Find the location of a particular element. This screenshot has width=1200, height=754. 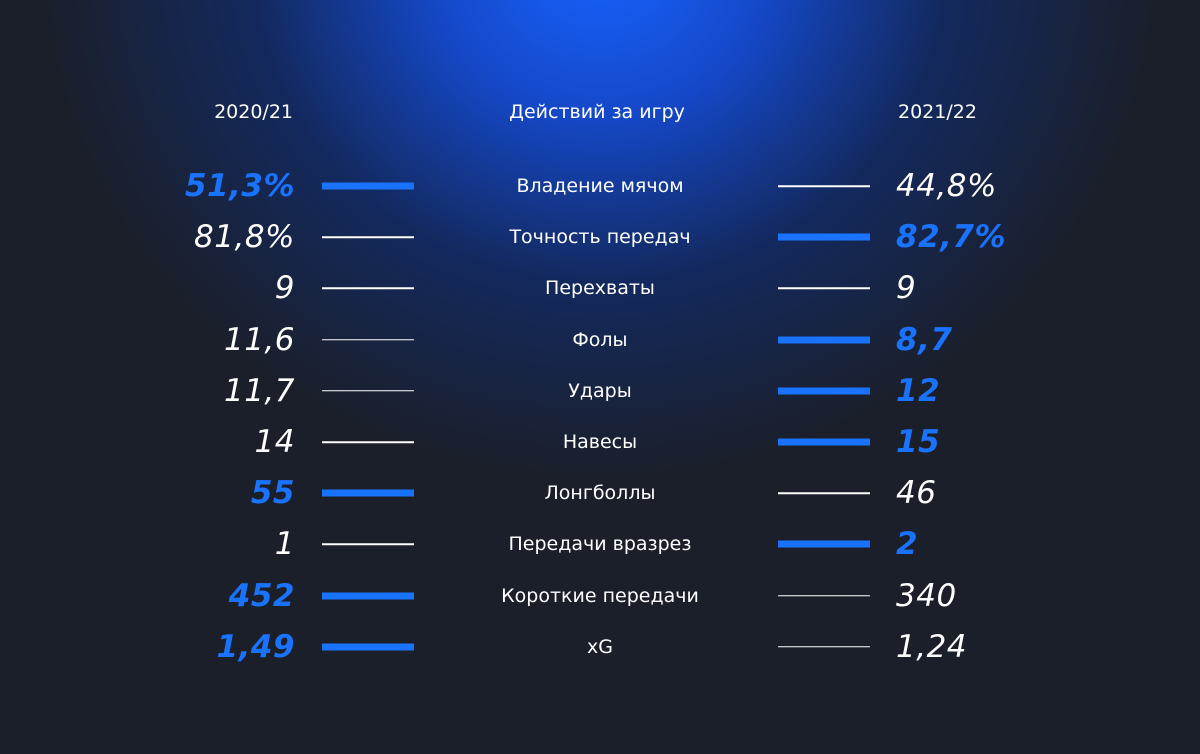

left-value: 1 is located at coordinates (284, 544).